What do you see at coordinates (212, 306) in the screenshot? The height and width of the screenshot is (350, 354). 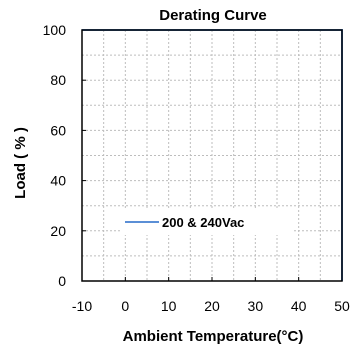 I see `x-tick-label: 20` at bounding box center [212, 306].